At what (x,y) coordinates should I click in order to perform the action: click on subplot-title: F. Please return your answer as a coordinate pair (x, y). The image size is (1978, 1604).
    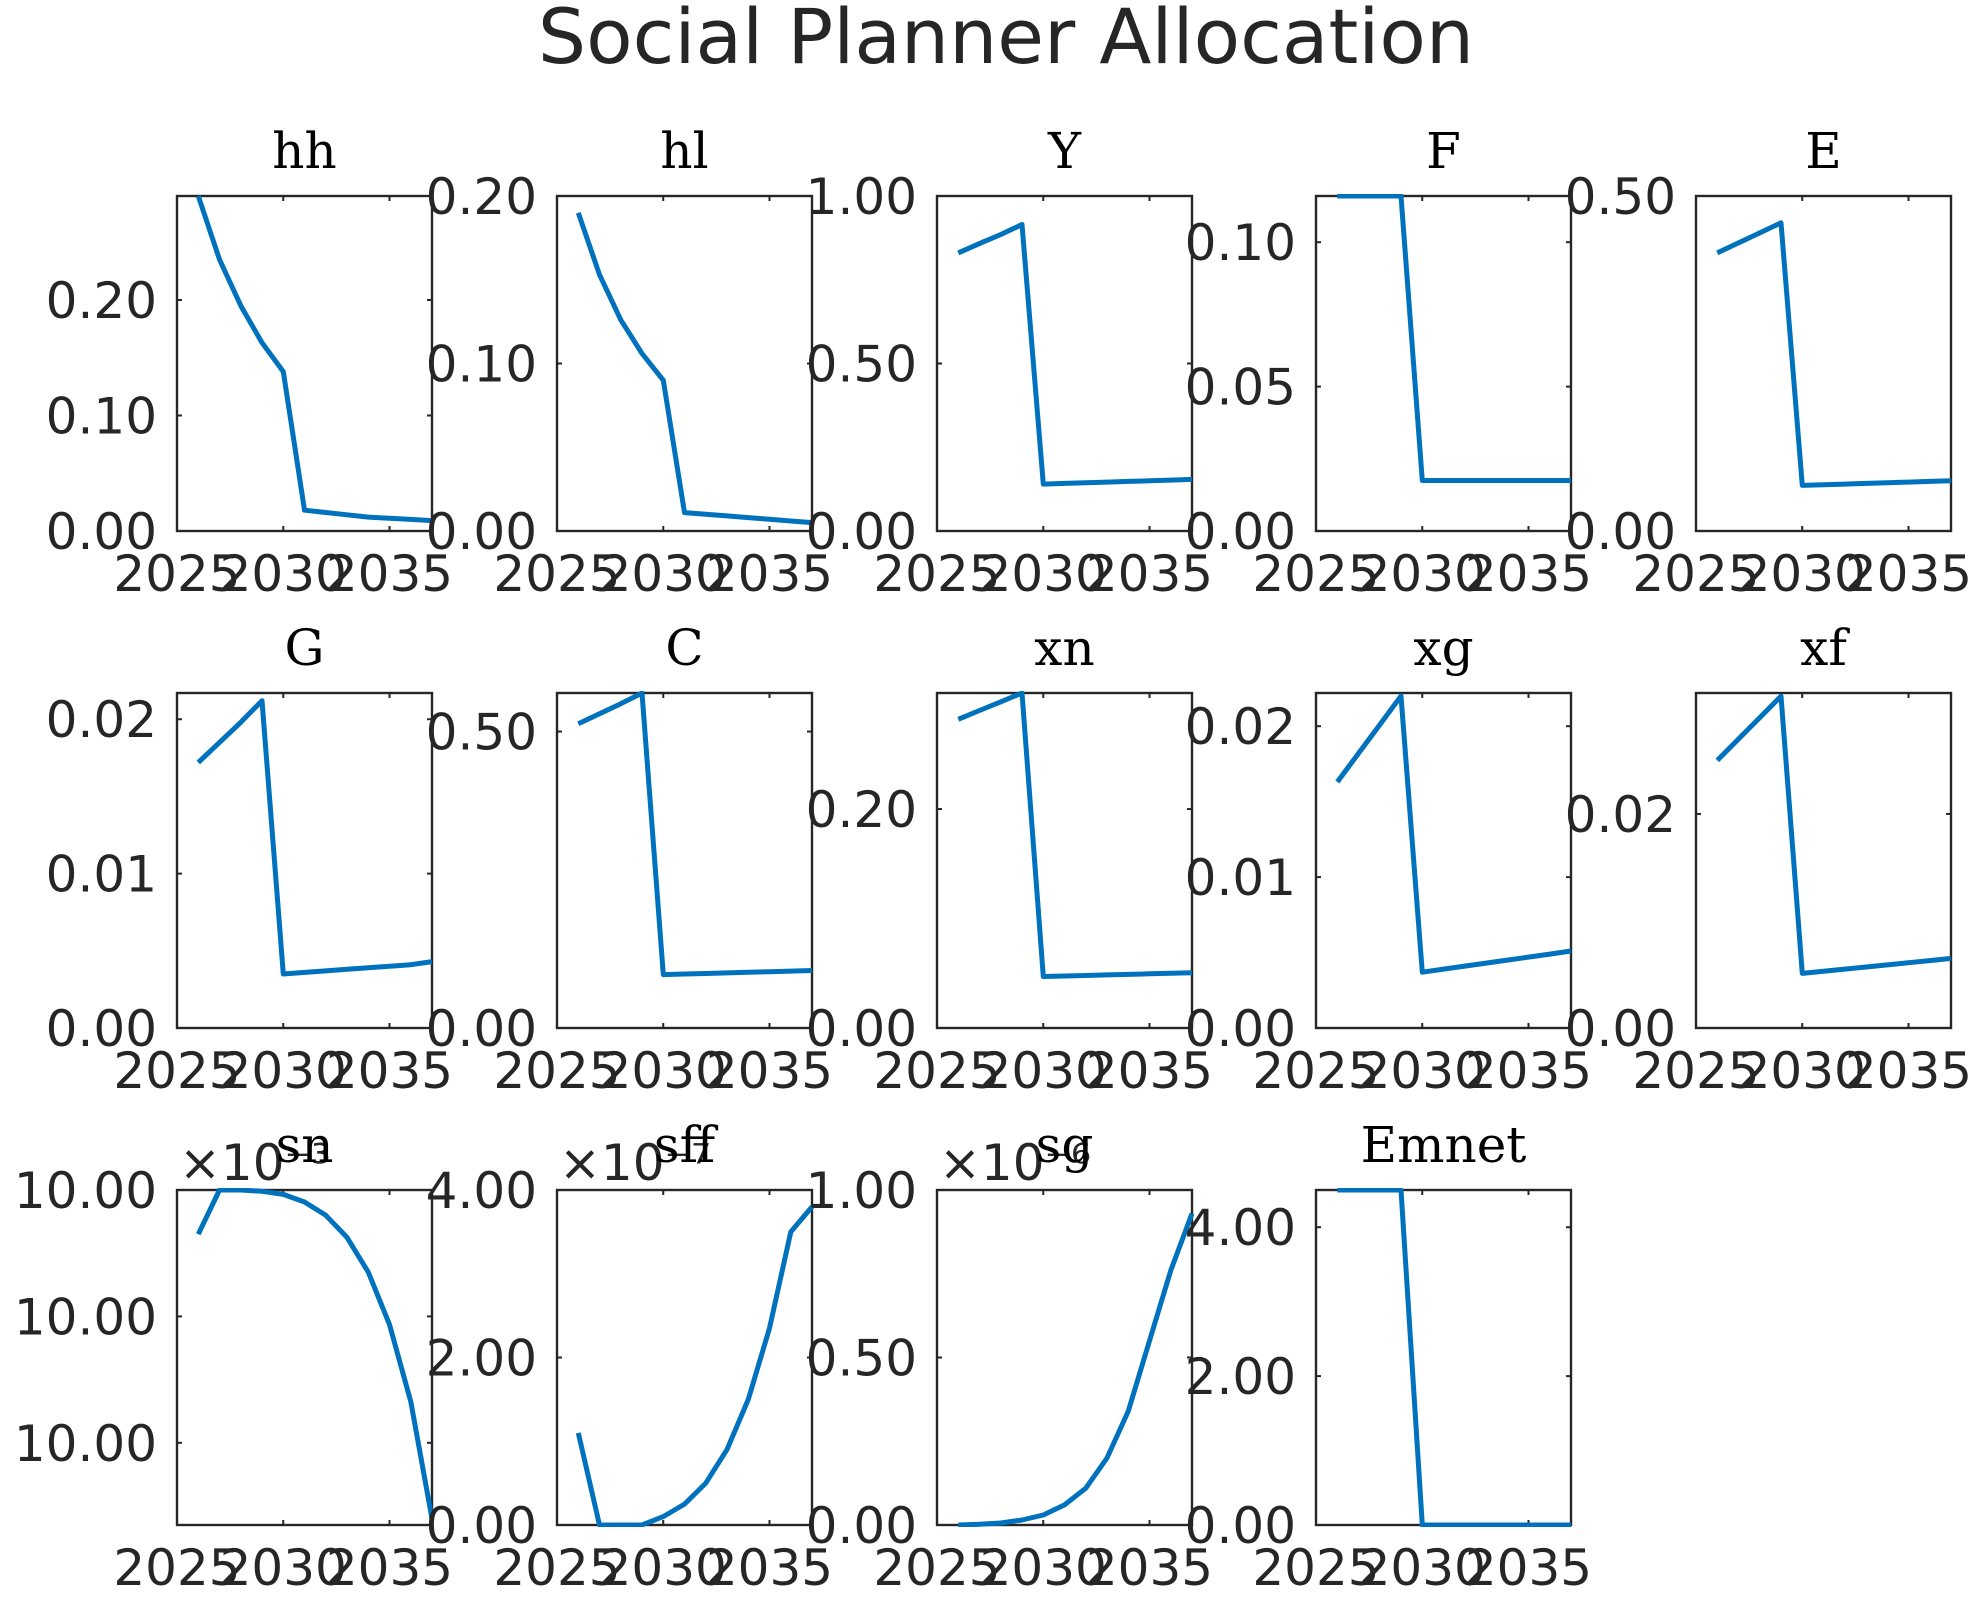
    Looking at the image, I should click on (1443, 151).